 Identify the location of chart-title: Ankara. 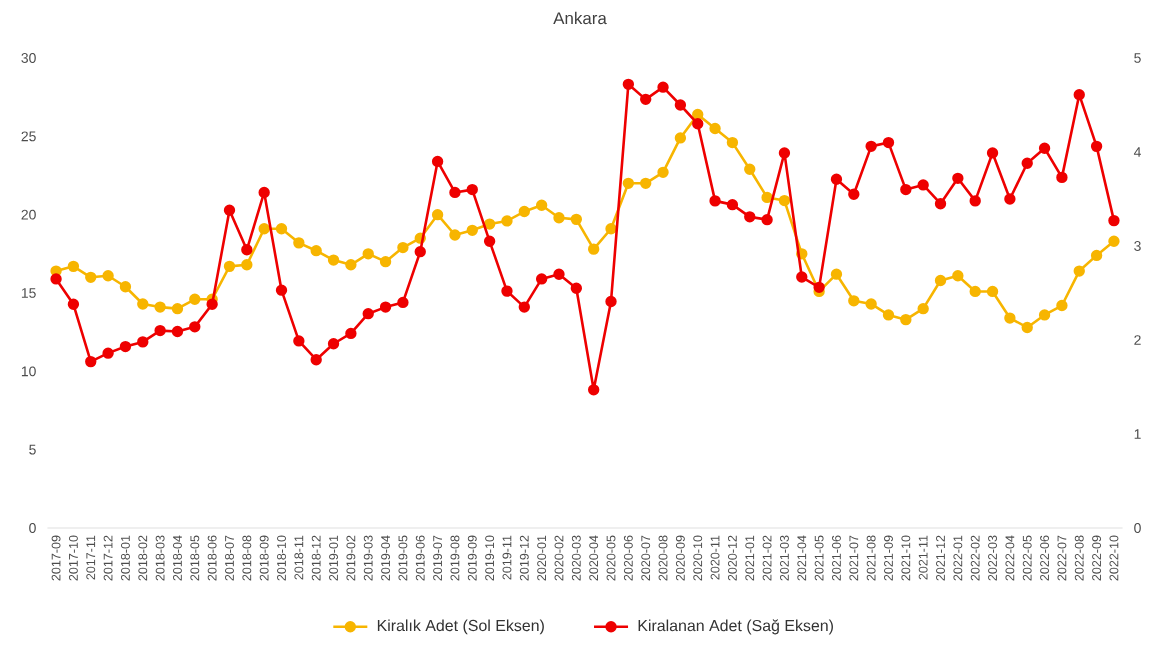
(580, 18).